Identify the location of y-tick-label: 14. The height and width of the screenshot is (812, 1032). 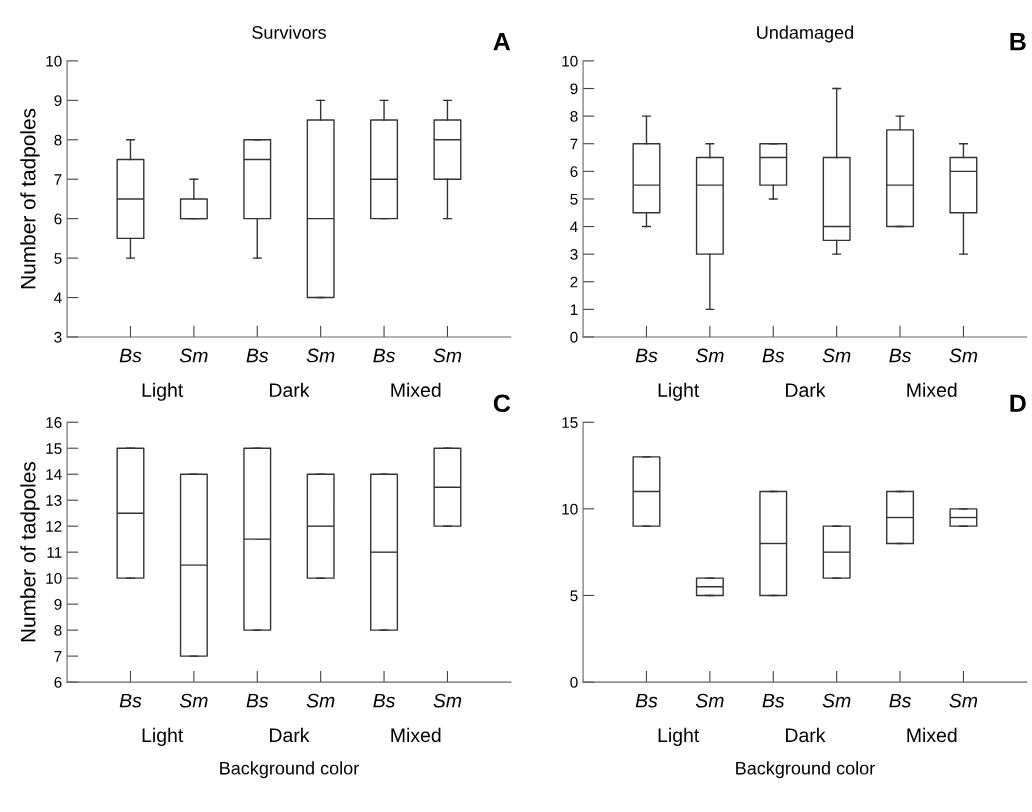
(54, 474).